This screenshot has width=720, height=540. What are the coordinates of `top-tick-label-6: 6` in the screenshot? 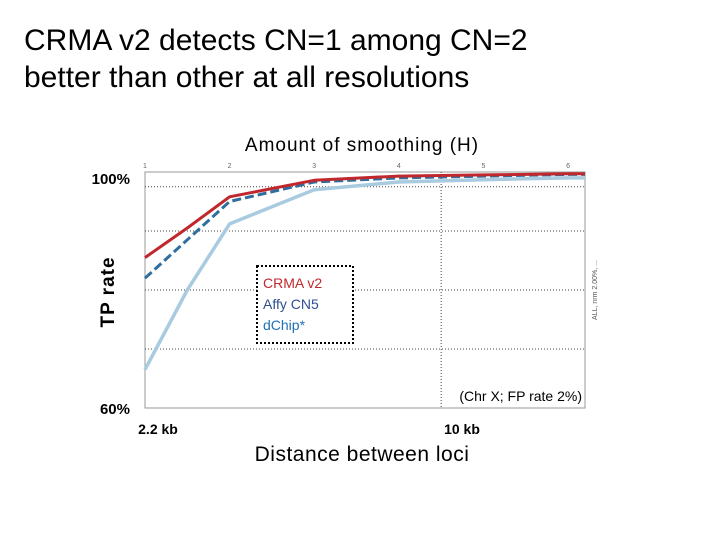 It's located at (568, 166).